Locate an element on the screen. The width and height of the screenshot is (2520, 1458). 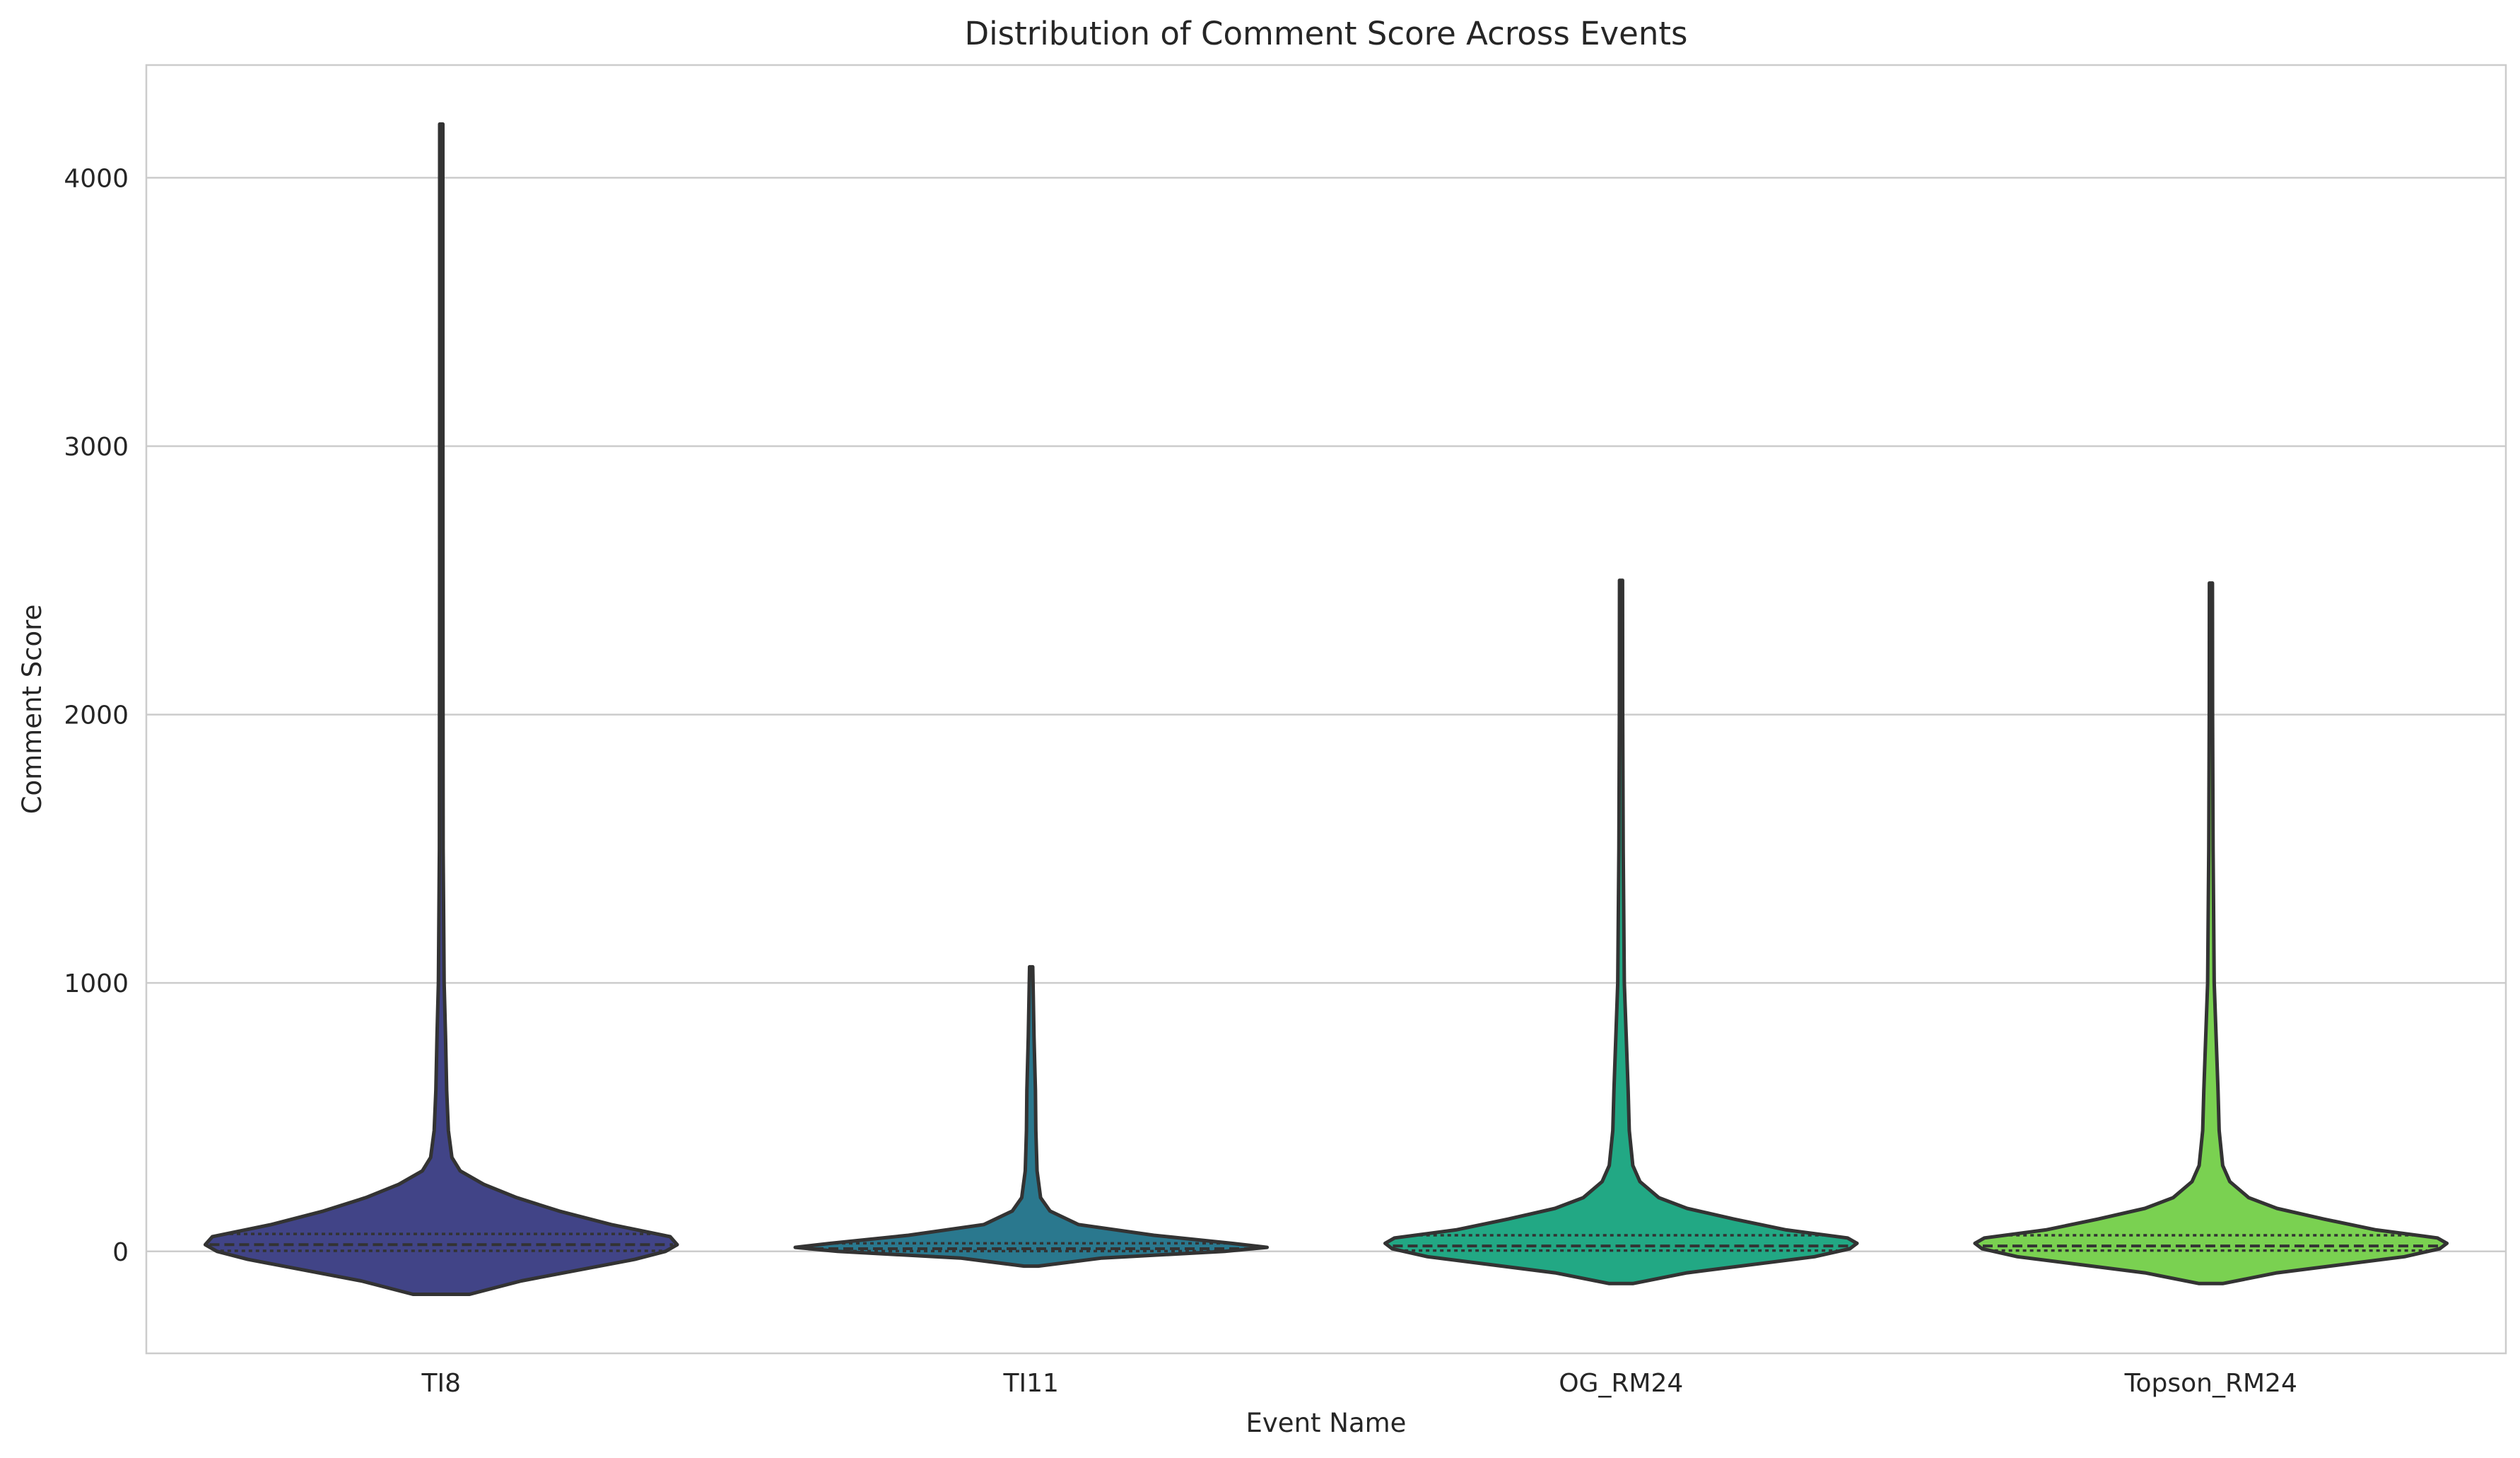
x-axis-ticks: TI8 TI11 OG_RM24 Topson_RM24 is located at coordinates (1359, 1383).